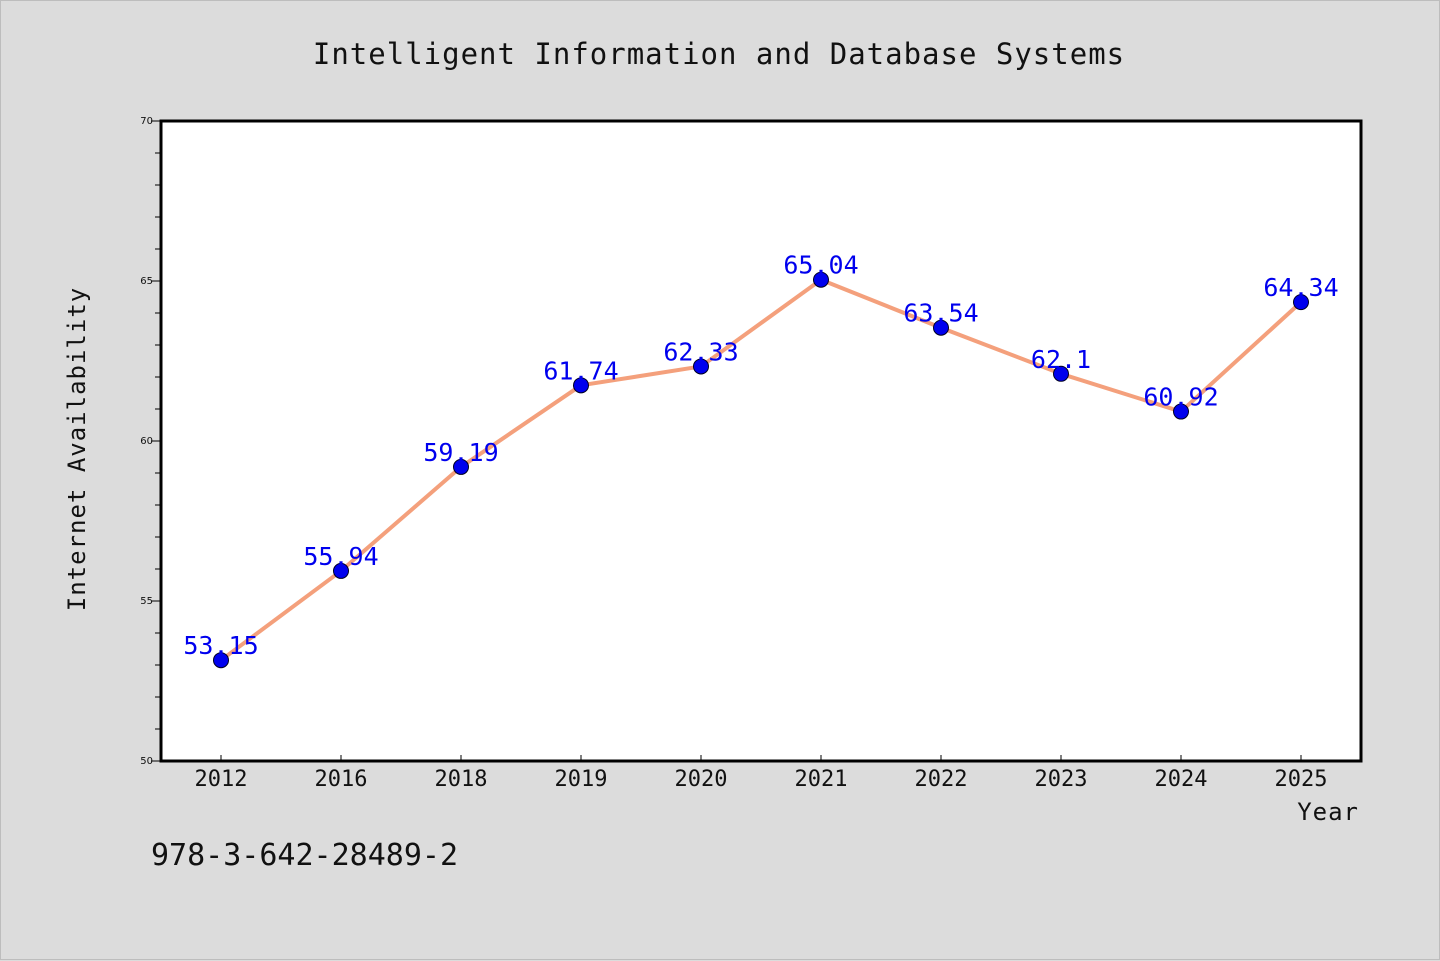 The width and height of the screenshot is (1440, 961). What do you see at coordinates (340, 556) in the screenshot?
I see `data-label: 55.94` at bounding box center [340, 556].